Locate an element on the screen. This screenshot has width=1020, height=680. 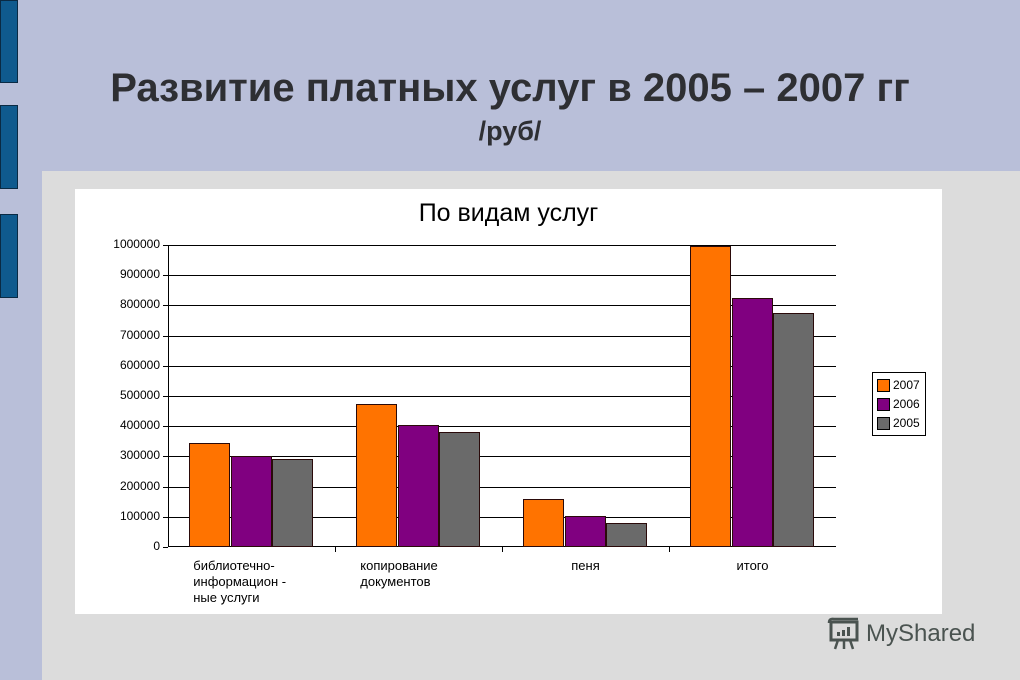
legend-label: 2005 is located at coordinates (906, 423).